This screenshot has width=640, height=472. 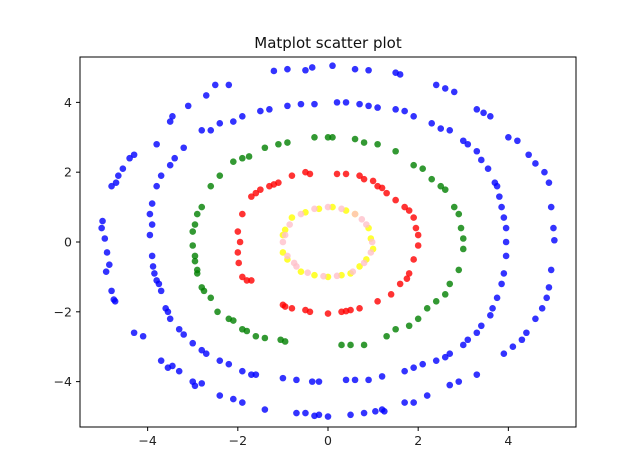 I want to click on x-tick-label: −4, so click(x=147, y=440).